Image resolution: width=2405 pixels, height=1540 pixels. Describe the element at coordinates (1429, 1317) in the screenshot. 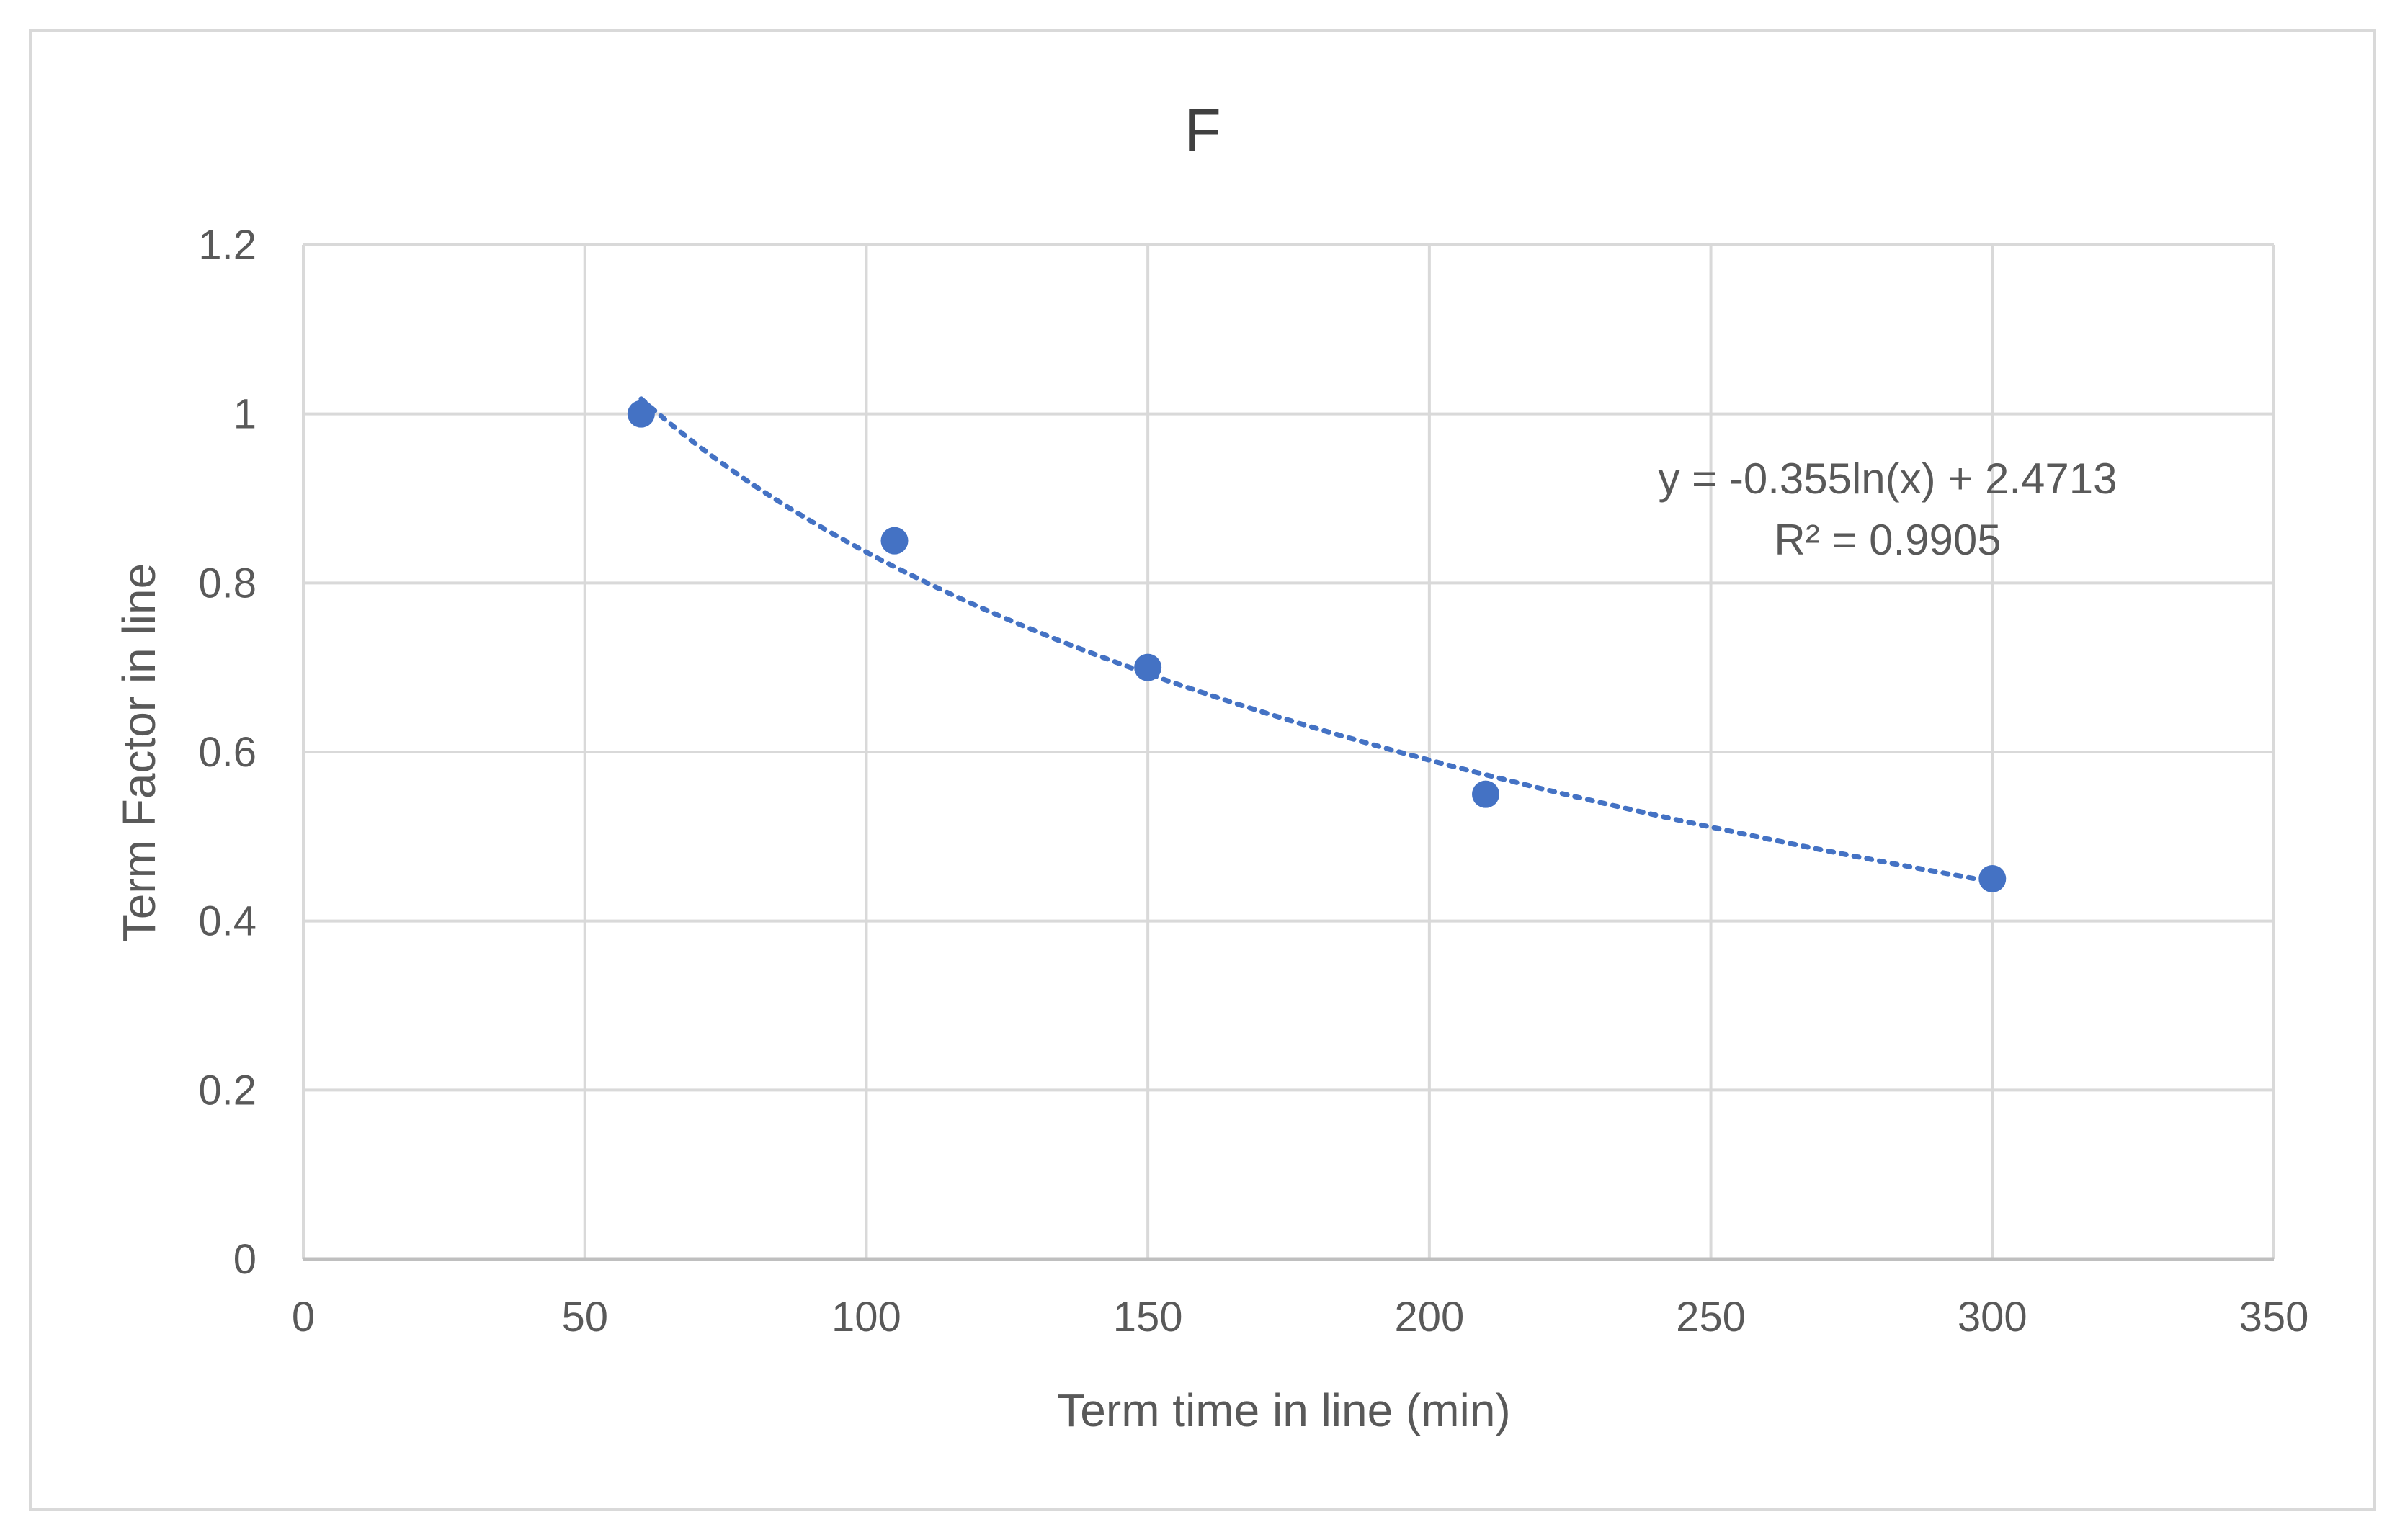

I see `x-tick-label: 200` at that location.